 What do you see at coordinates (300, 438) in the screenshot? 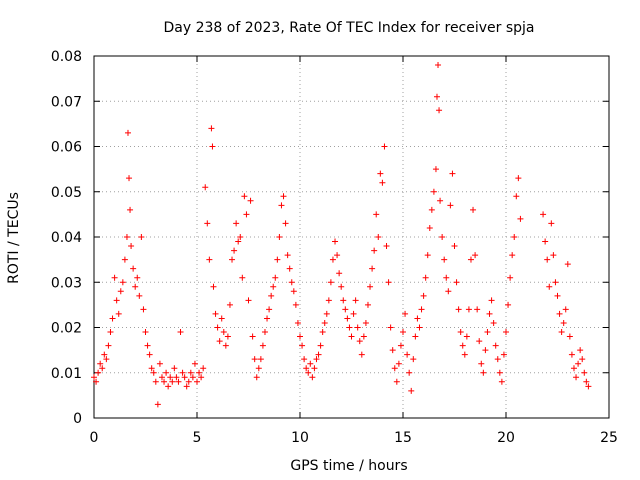
I see `x-tick-label: 10` at bounding box center [300, 438].